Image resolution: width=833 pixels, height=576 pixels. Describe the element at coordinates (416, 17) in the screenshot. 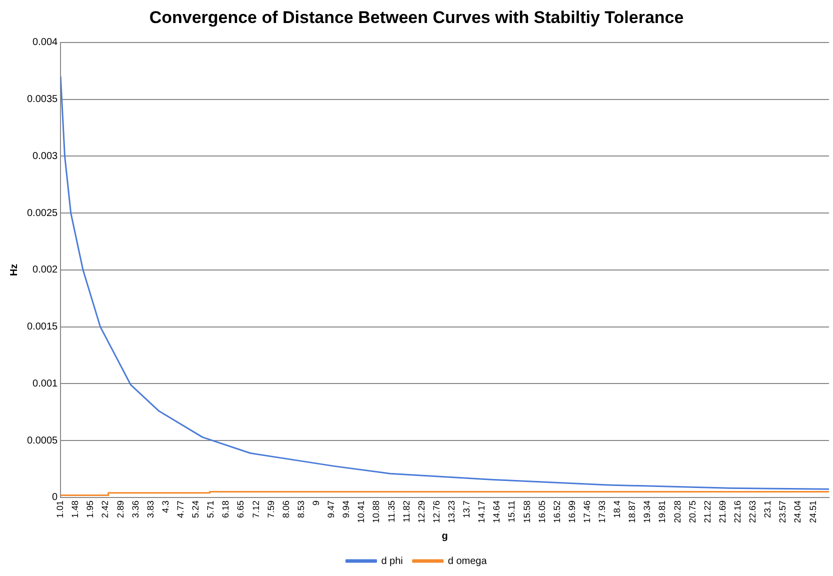

I see `chart-title: Convergence of Distance Between Curves with Stabiltiy Tolerance` at that location.